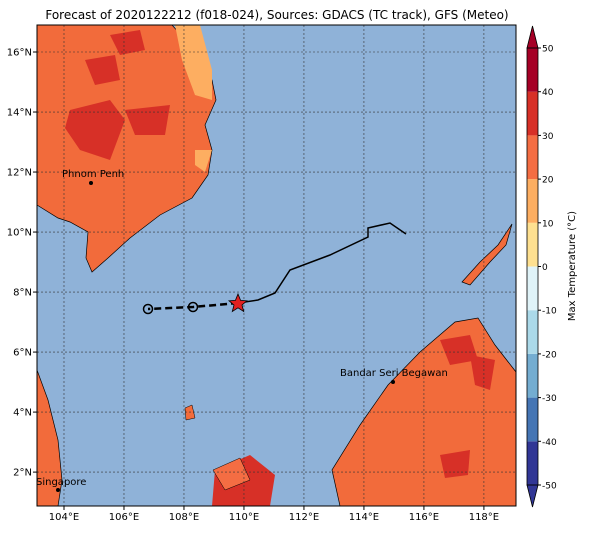 The height and width of the screenshot is (533, 591). Describe the element at coordinates (424, 517) in the screenshot. I see `x-tick-label: 116°E` at that location.